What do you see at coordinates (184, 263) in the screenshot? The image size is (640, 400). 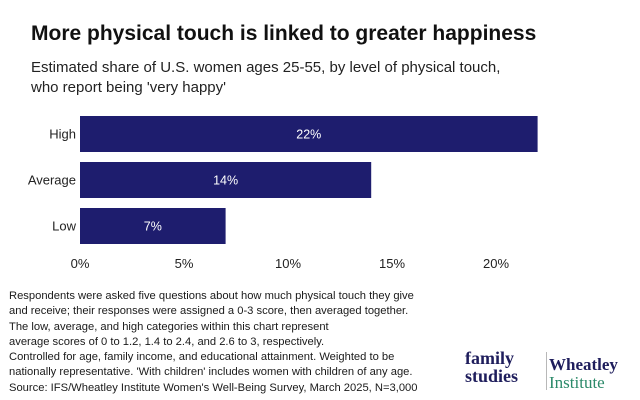 I see `x-tick-label: 5%` at bounding box center [184, 263].